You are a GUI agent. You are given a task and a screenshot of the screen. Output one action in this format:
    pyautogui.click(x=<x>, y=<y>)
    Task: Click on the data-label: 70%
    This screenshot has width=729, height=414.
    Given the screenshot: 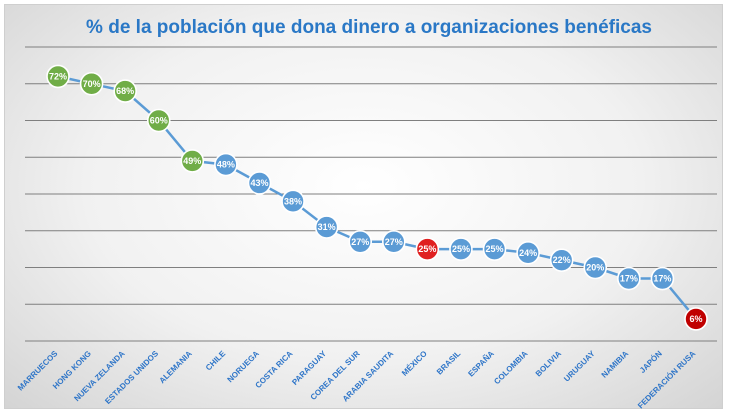 What is the action you would take?
    pyautogui.click(x=92, y=84)
    